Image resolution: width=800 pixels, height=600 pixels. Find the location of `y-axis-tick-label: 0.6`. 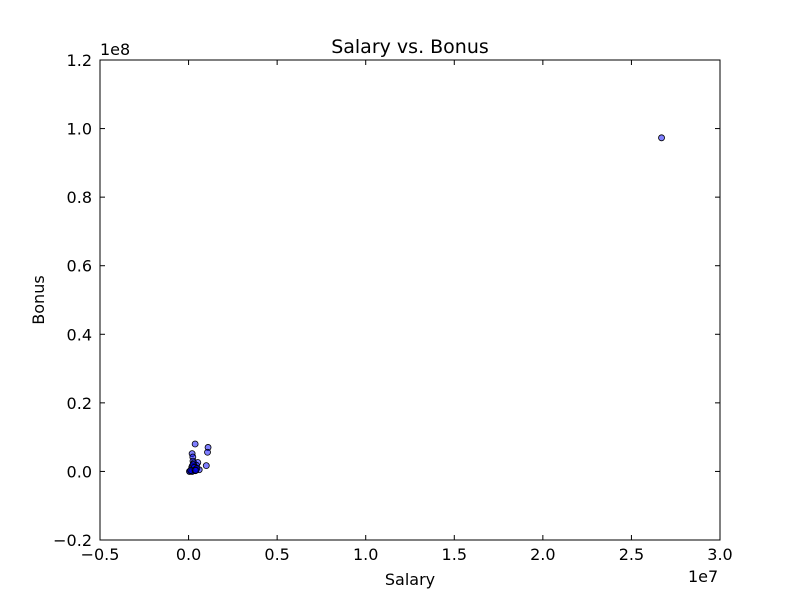

y-axis-tick-label: 0.6 is located at coordinates (79, 266).